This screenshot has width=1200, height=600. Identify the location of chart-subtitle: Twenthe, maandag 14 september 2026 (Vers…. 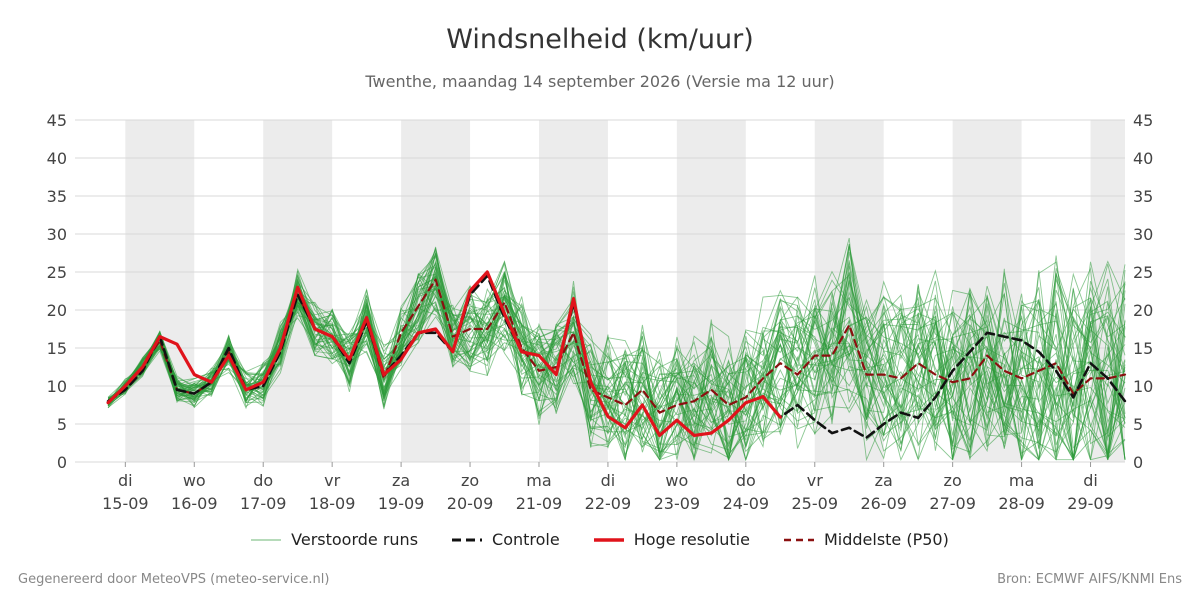
(600, 81).